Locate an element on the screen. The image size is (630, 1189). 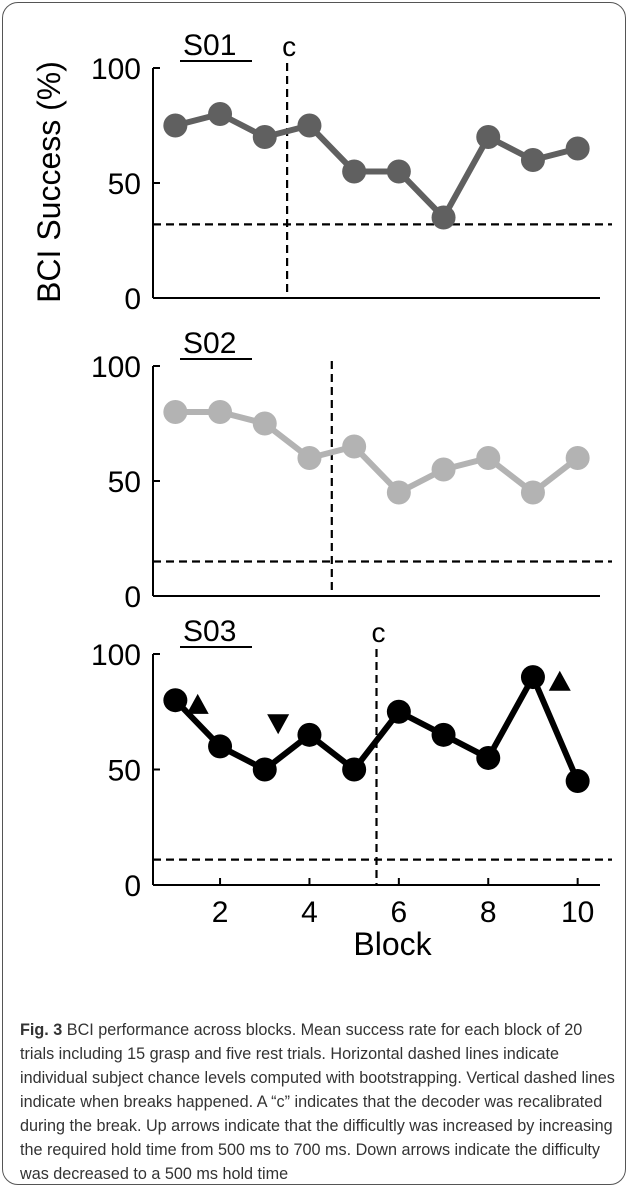
caption-label: Fig. 3 is located at coordinates (41, 1030).